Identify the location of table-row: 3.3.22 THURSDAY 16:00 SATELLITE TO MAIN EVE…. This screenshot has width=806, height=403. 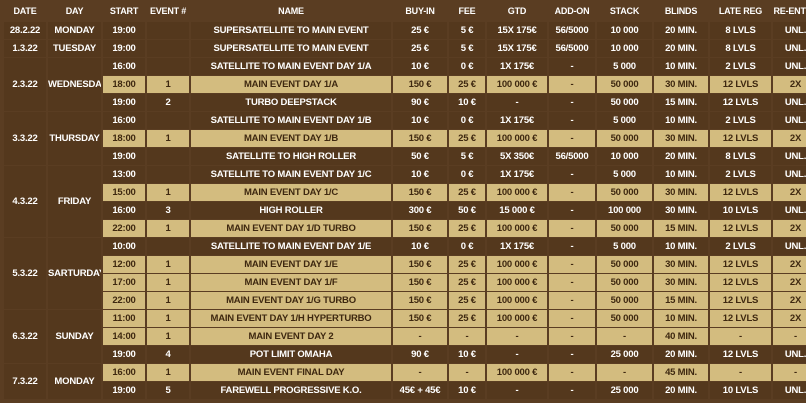
(405, 138).